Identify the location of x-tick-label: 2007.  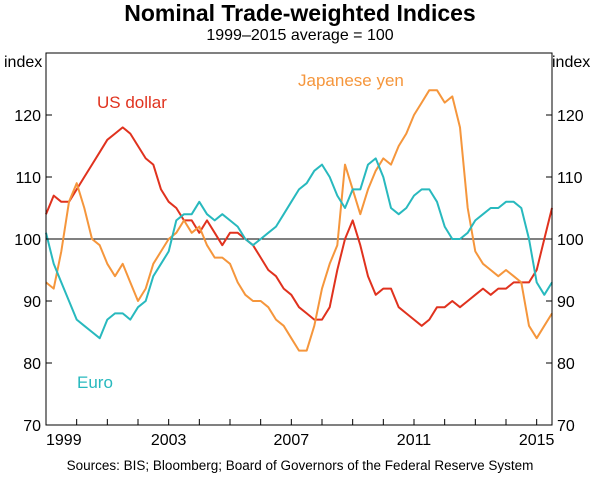
(292, 440).